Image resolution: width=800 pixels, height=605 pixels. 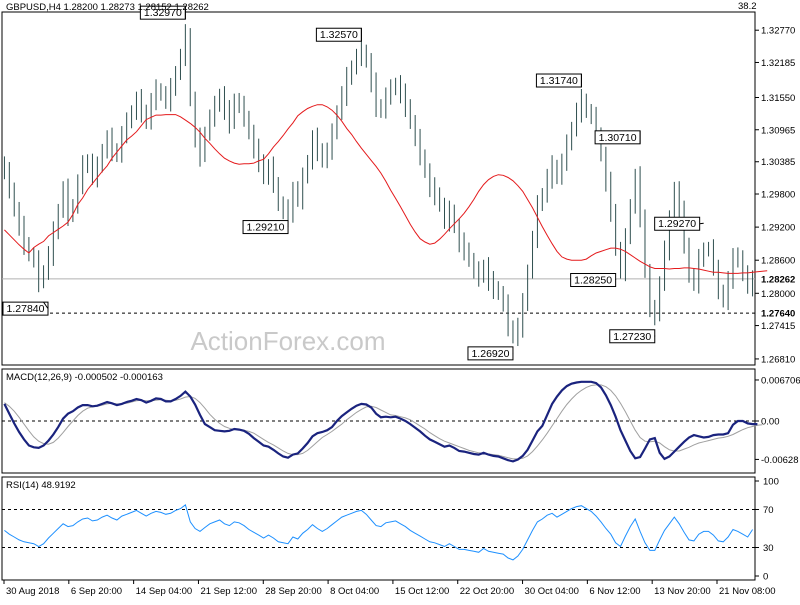 I want to click on rsi-header: RSI(14) 48.9192, so click(x=41, y=485).